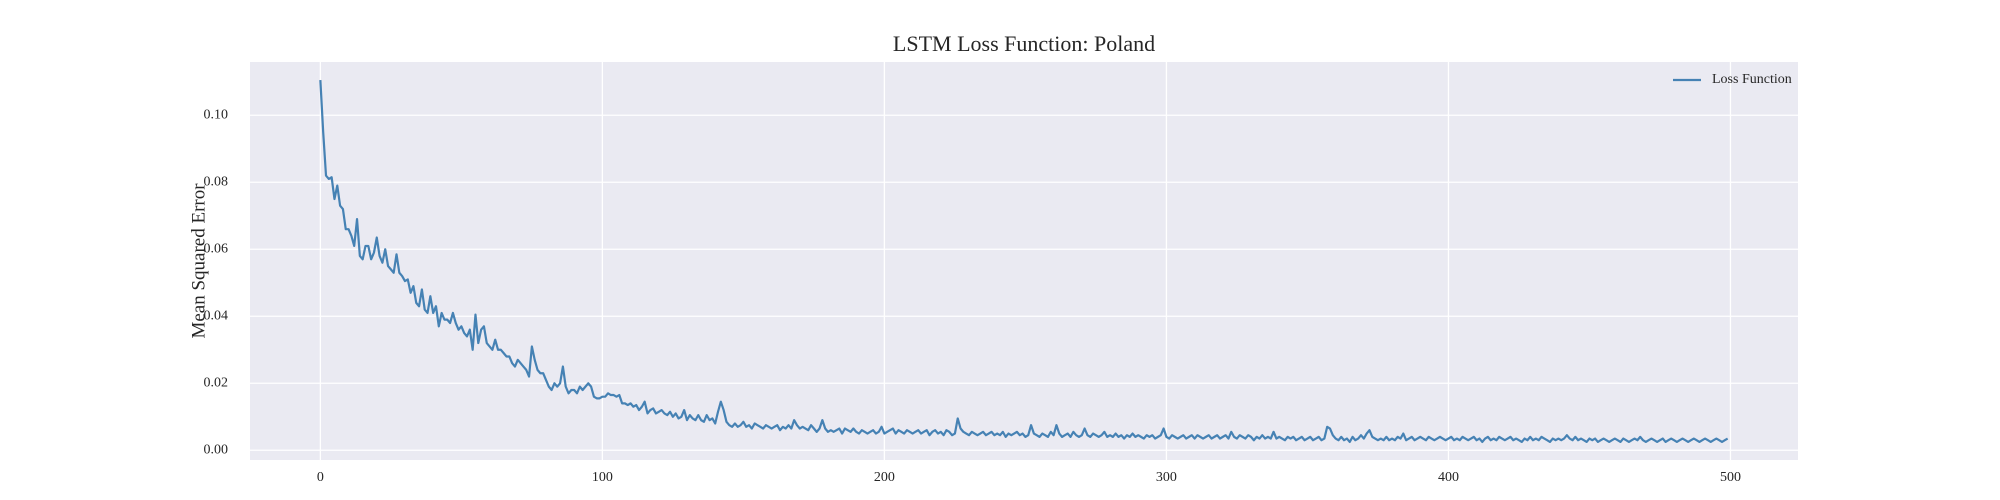 The image size is (2000, 500). I want to click on x-tick-label: 0, so click(320, 477).